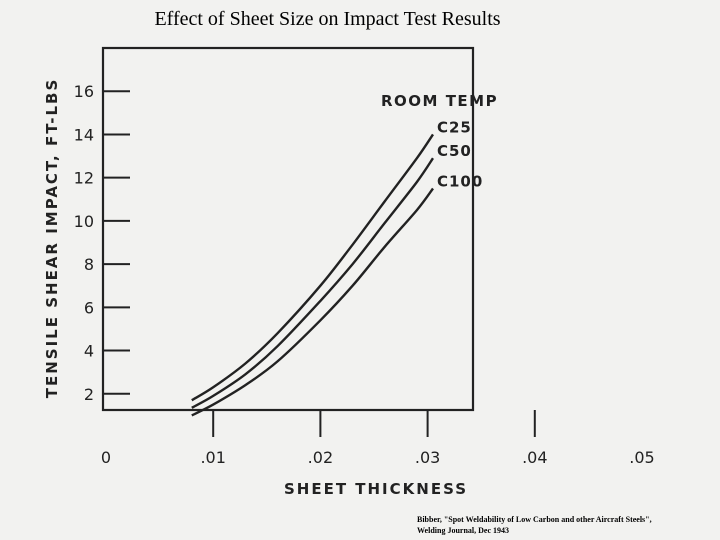 The height and width of the screenshot is (540, 720). I want to click on x-axis-label: SHEET THICKNESS, so click(376, 489).